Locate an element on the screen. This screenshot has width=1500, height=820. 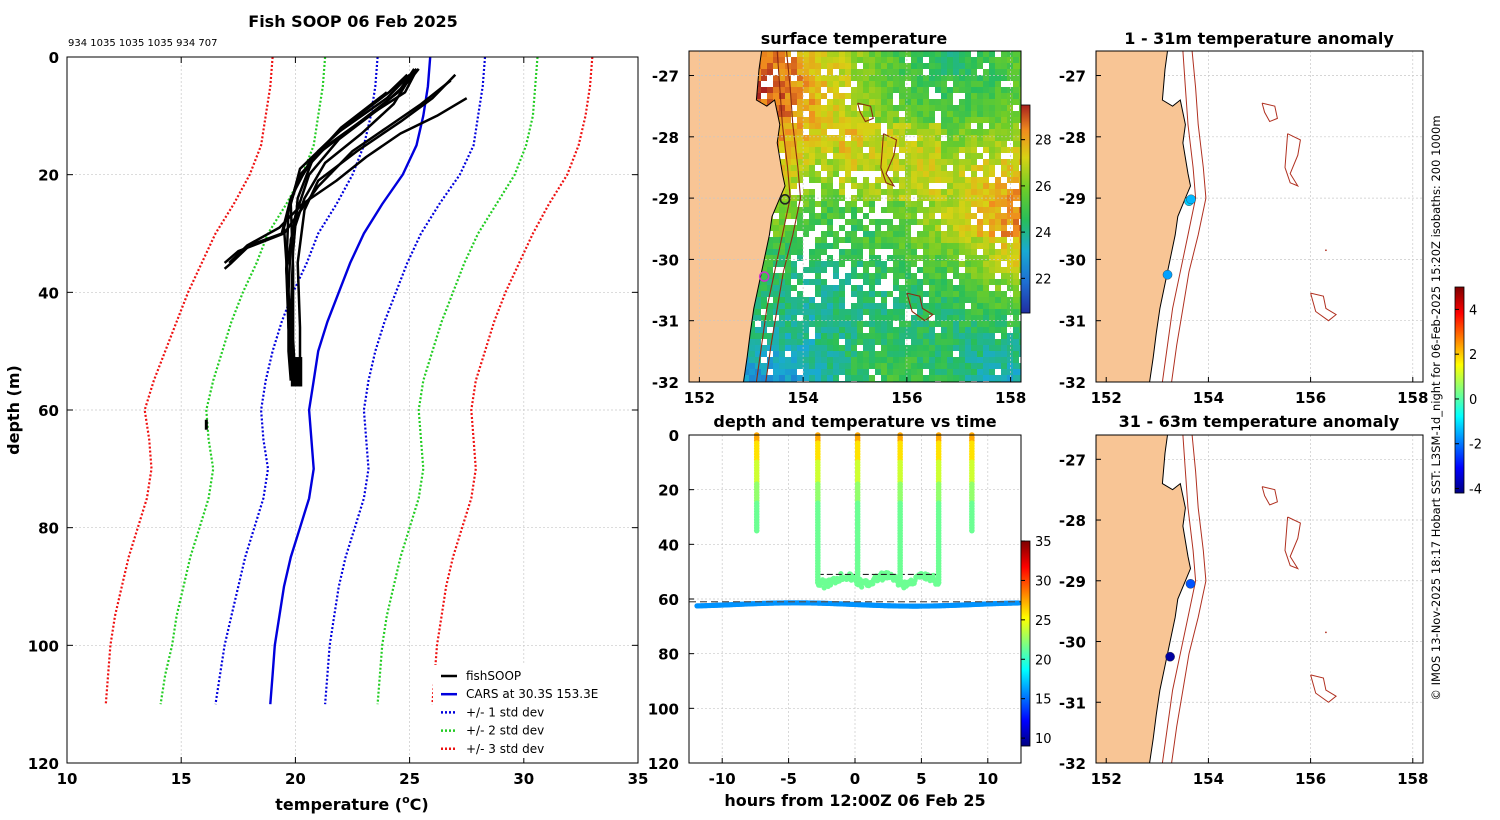
anomaly-shallow-title: 1 - 31m temperature anomaly is located at coordinates (1259, 38).